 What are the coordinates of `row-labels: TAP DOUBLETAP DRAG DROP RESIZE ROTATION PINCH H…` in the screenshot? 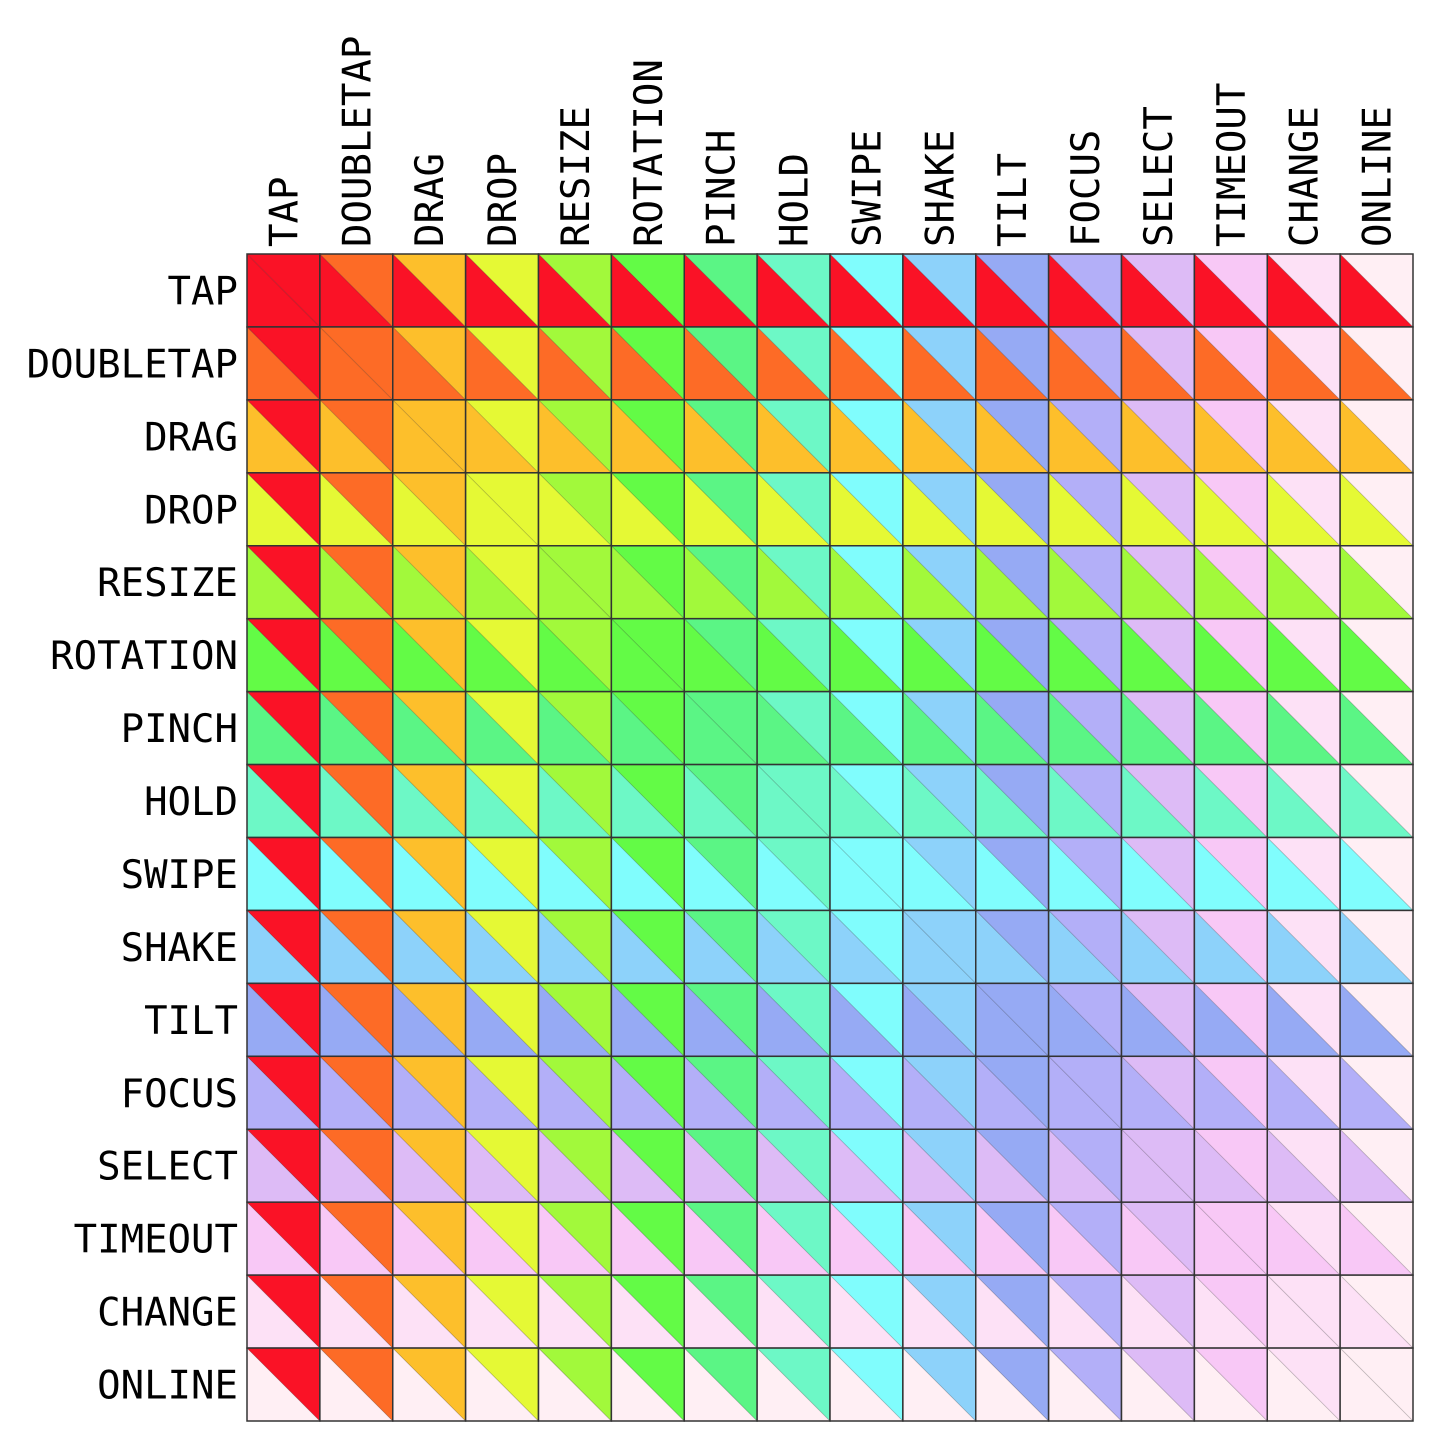 It's located at (132, 838).